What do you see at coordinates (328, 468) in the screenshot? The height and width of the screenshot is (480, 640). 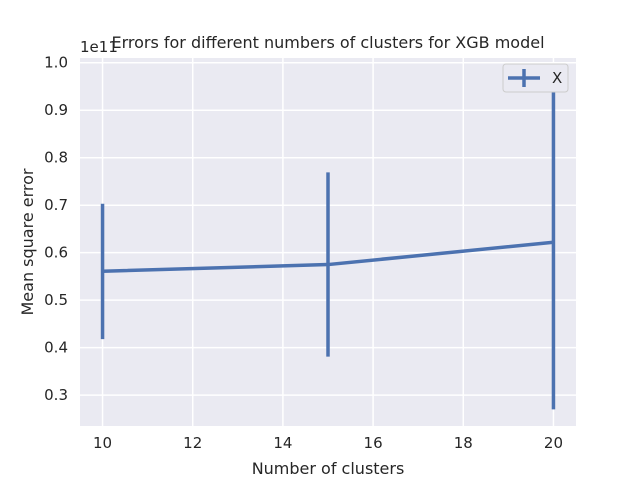 I see `x-axis-label: Number of clusters` at bounding box center [328, 468].